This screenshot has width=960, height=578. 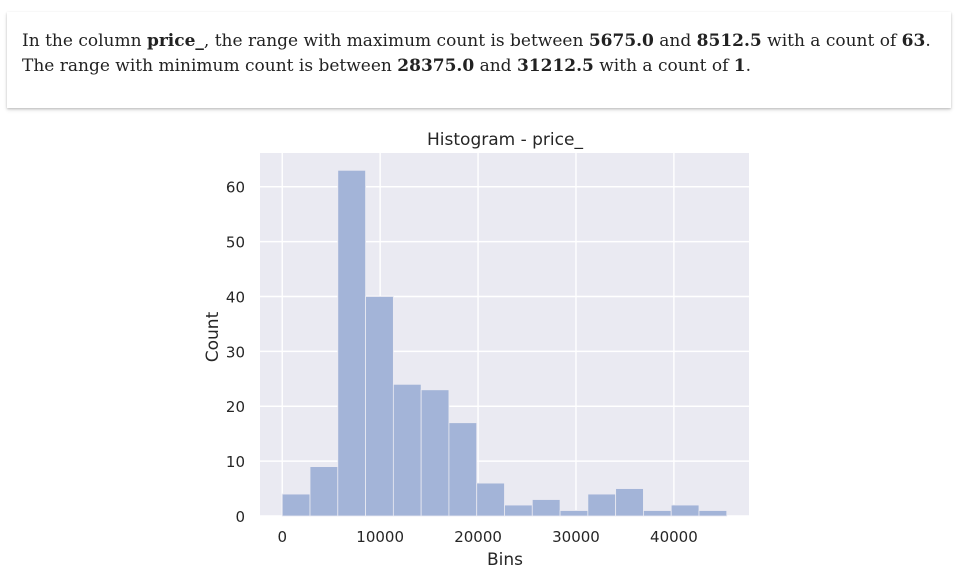 I want to click on max-range-low: 5675.0, so click(x=621, y=41).